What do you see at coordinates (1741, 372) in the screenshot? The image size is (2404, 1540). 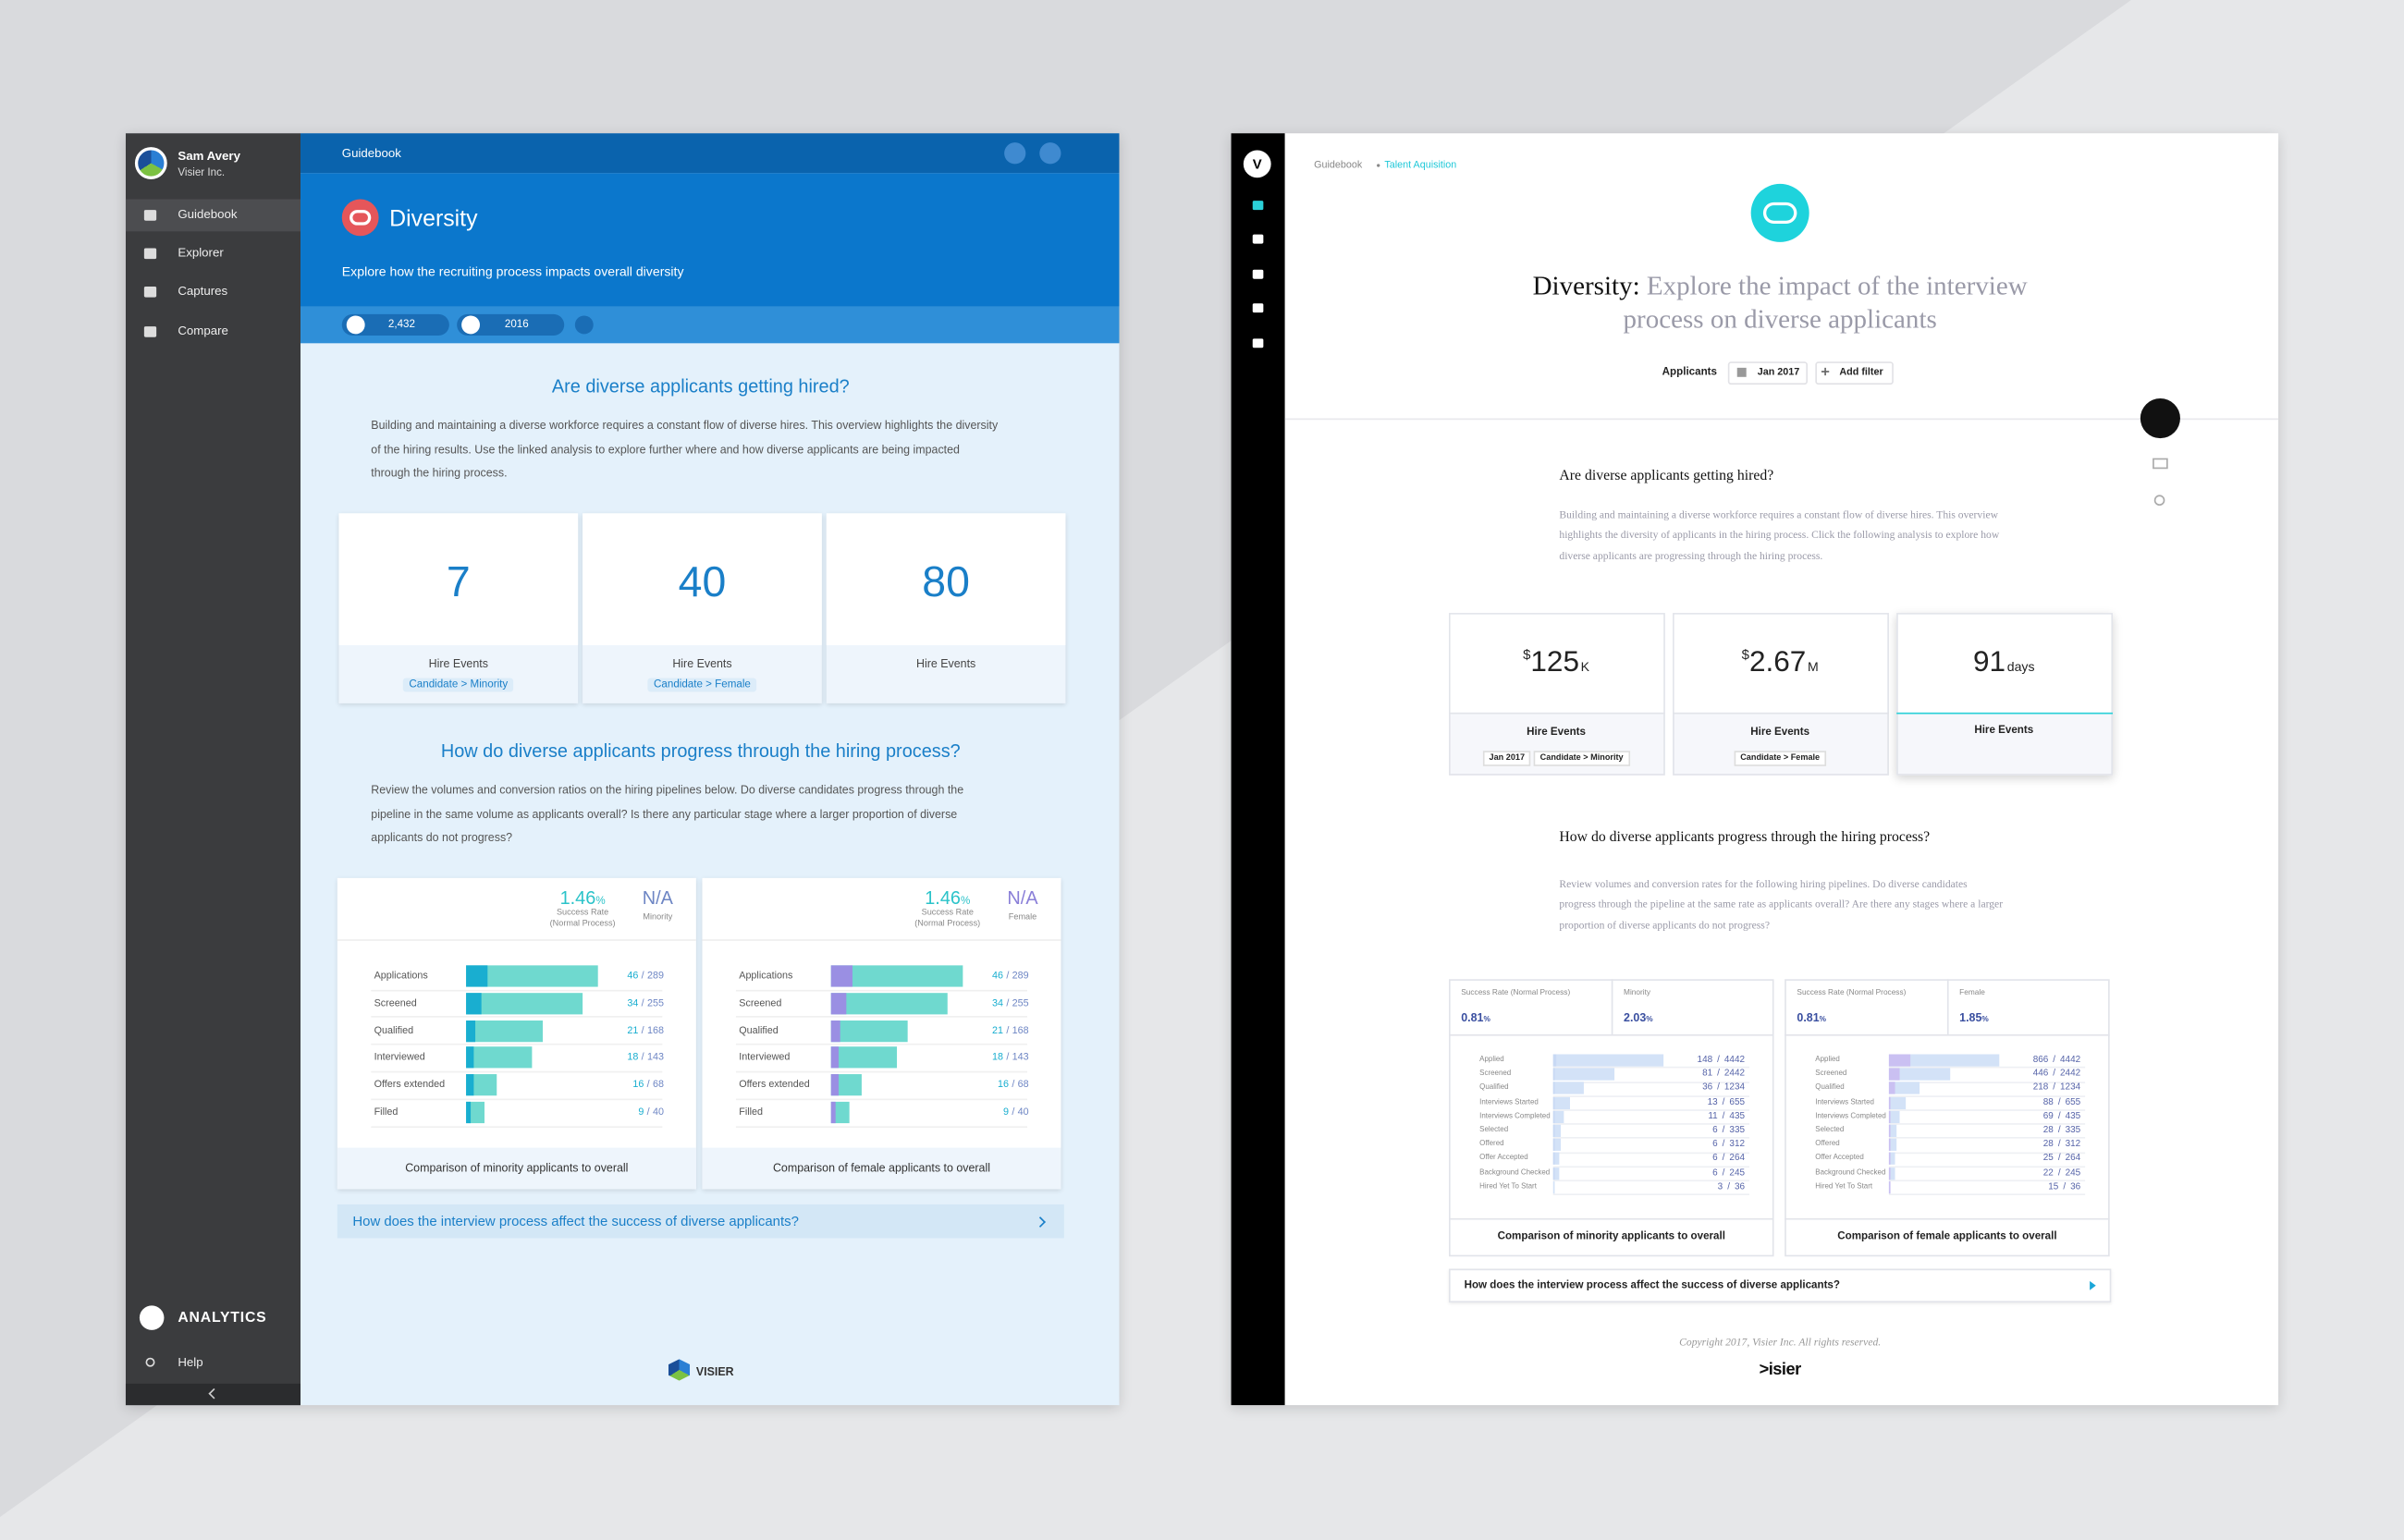 I see `calendar-icon` at bounding box center [1741, 372].